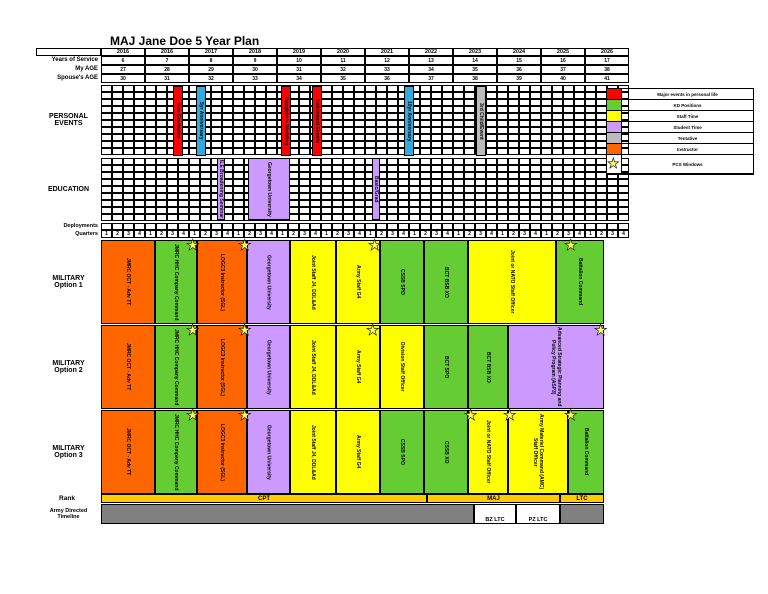  What do you see at coordinates (680, 164) in the screenshot?
I see `legend-item: ★ PCS Windows` at bounding box center [680, 164].